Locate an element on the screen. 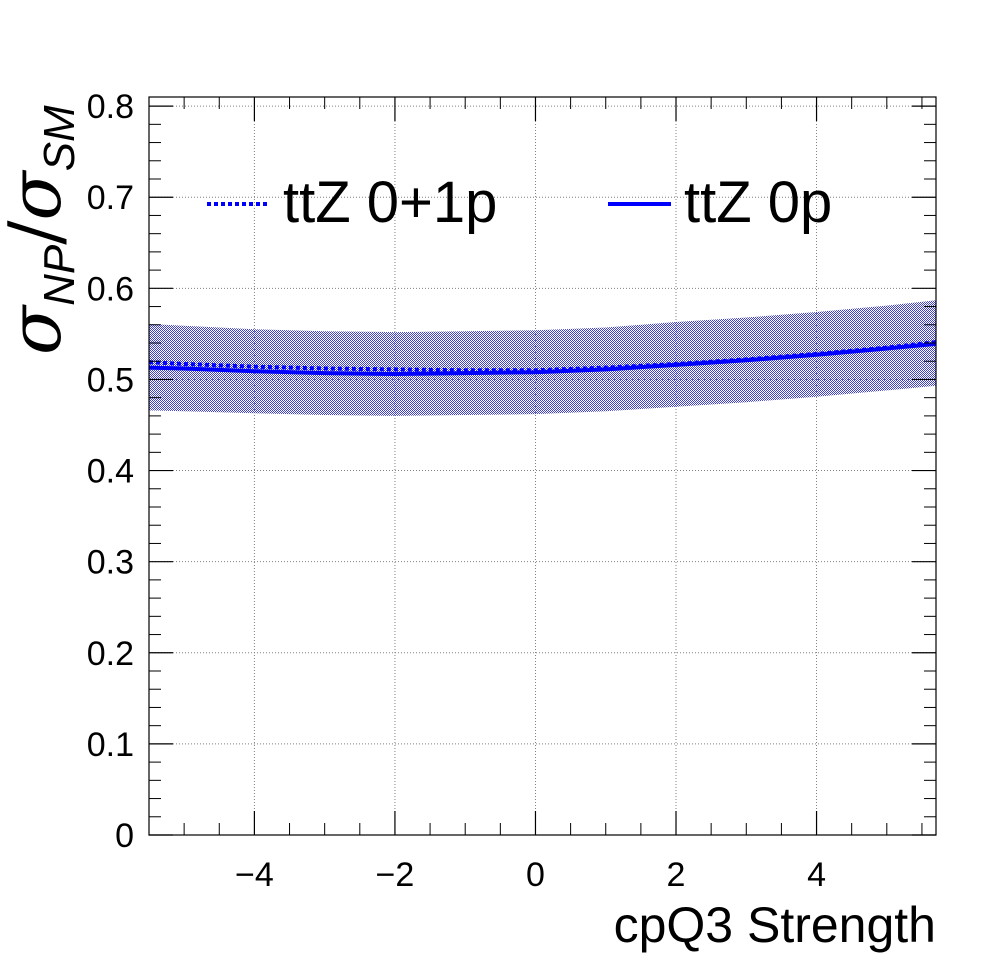 Image resolution: width=996 pixels, height=972 pixels. y-tick-label: 0.4 is located at coordinates (110, 472).